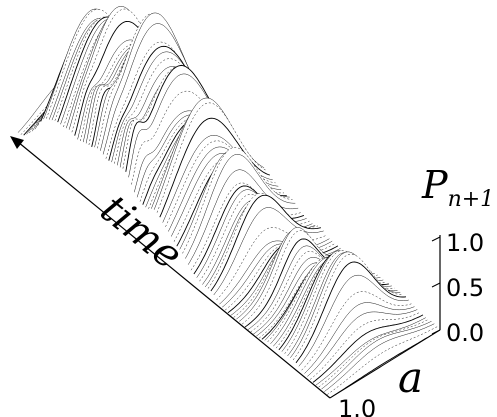 Image resolution: width=497 pixels, height=417 pixels. Describe the element at coordinates (436, 285) in the screenshot. I see `z-tick-mid` at that location.